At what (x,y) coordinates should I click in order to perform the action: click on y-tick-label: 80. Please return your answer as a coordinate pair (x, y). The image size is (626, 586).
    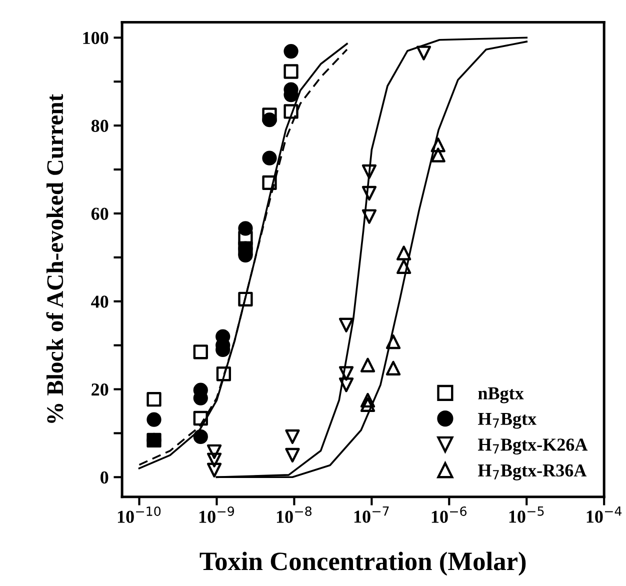
    Looking at the image, I should click on (99, 126).